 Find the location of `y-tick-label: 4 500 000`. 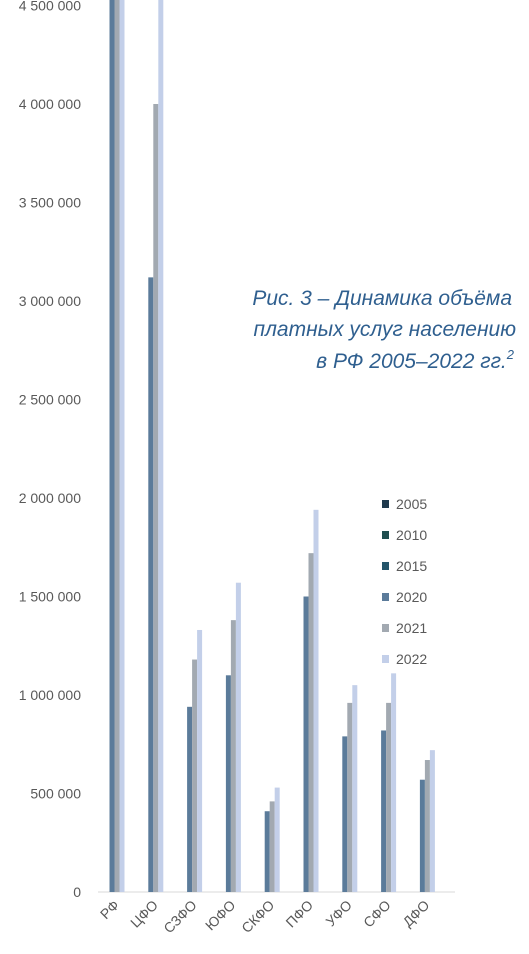

y-tick-label: 4 500 000 is located at coordinates (50, 7).